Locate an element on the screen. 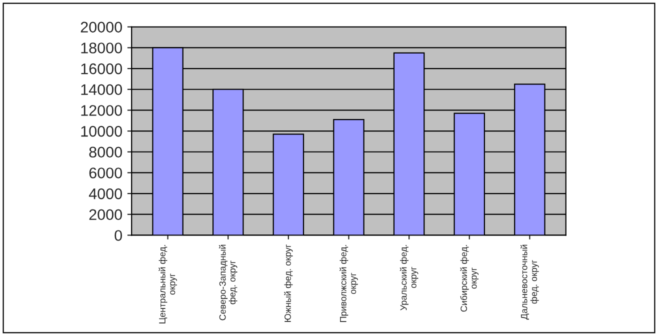 This screenshot has width=658, height=336. y-tick-label: 0 is located at coordinates (118, 235).